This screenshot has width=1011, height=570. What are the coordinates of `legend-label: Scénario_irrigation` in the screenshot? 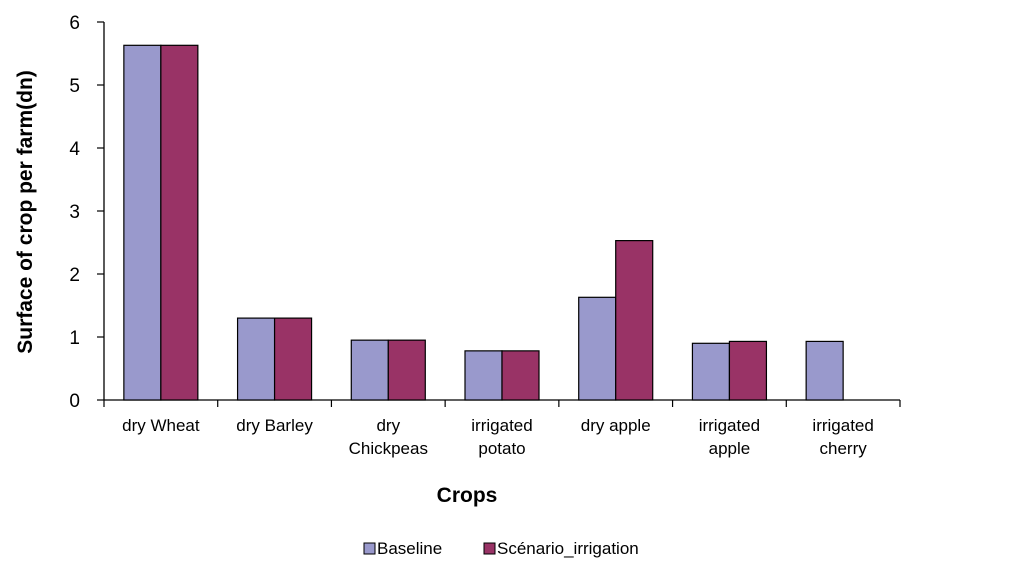 It's located at (568, 548).